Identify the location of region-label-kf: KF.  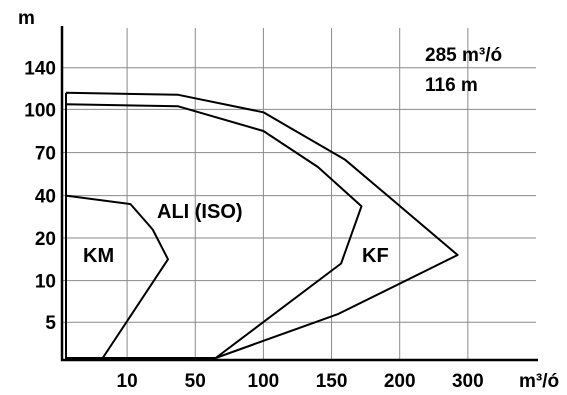
(375, 256).